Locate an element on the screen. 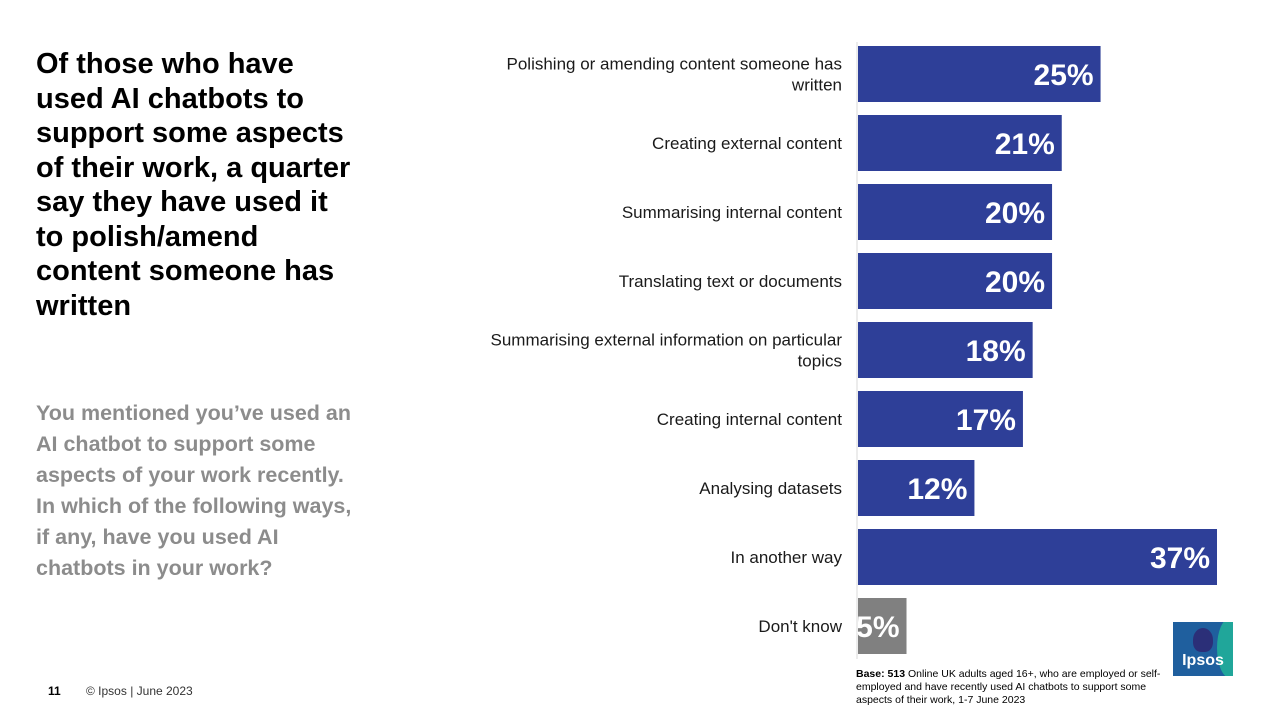 This screenshot has height=720, width=1280. category-label: In another way is located at coordinates (786, 557).